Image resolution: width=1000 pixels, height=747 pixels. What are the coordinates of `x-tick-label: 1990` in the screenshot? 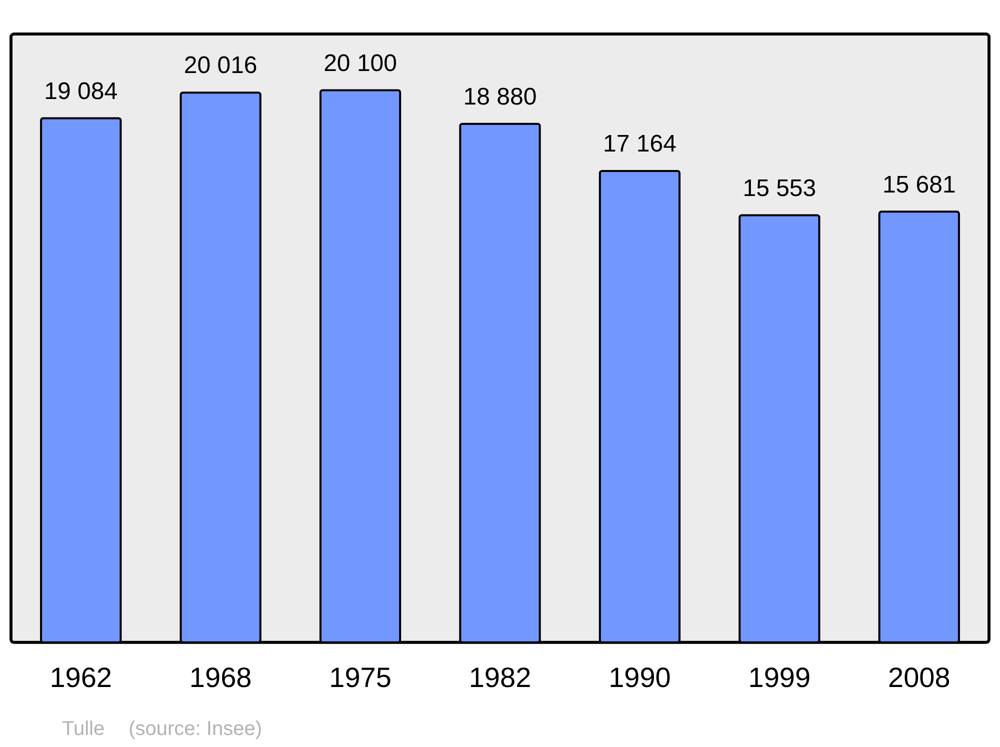 It's located at (639, 677).